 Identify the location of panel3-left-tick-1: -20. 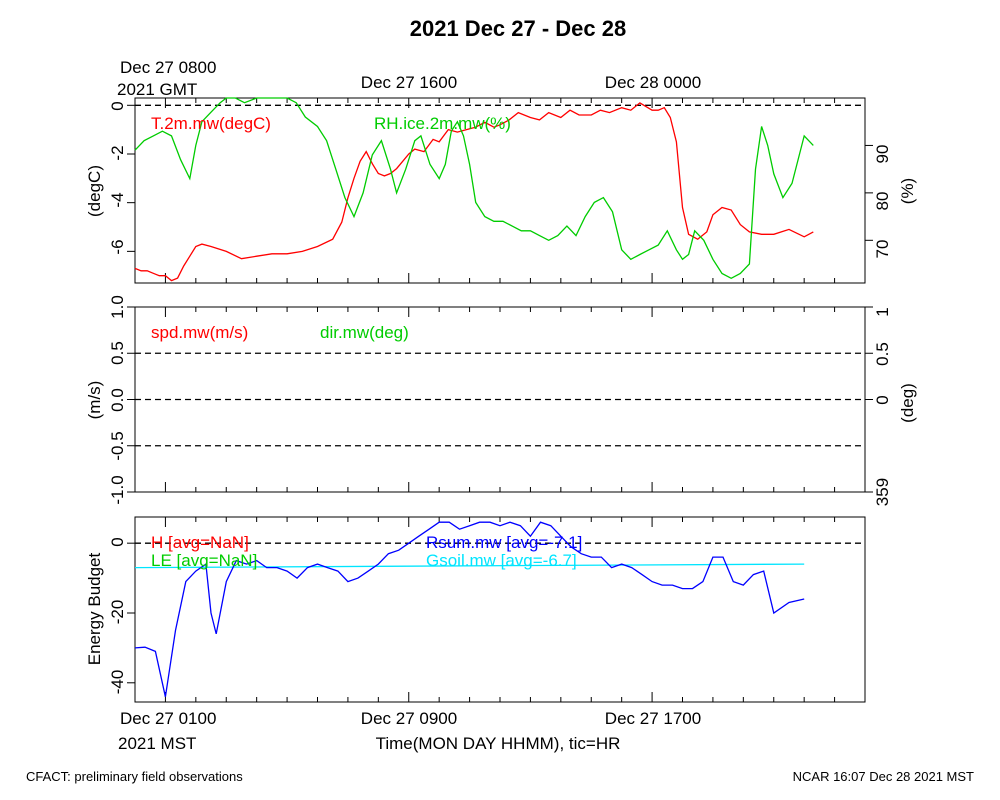
(117, 612).